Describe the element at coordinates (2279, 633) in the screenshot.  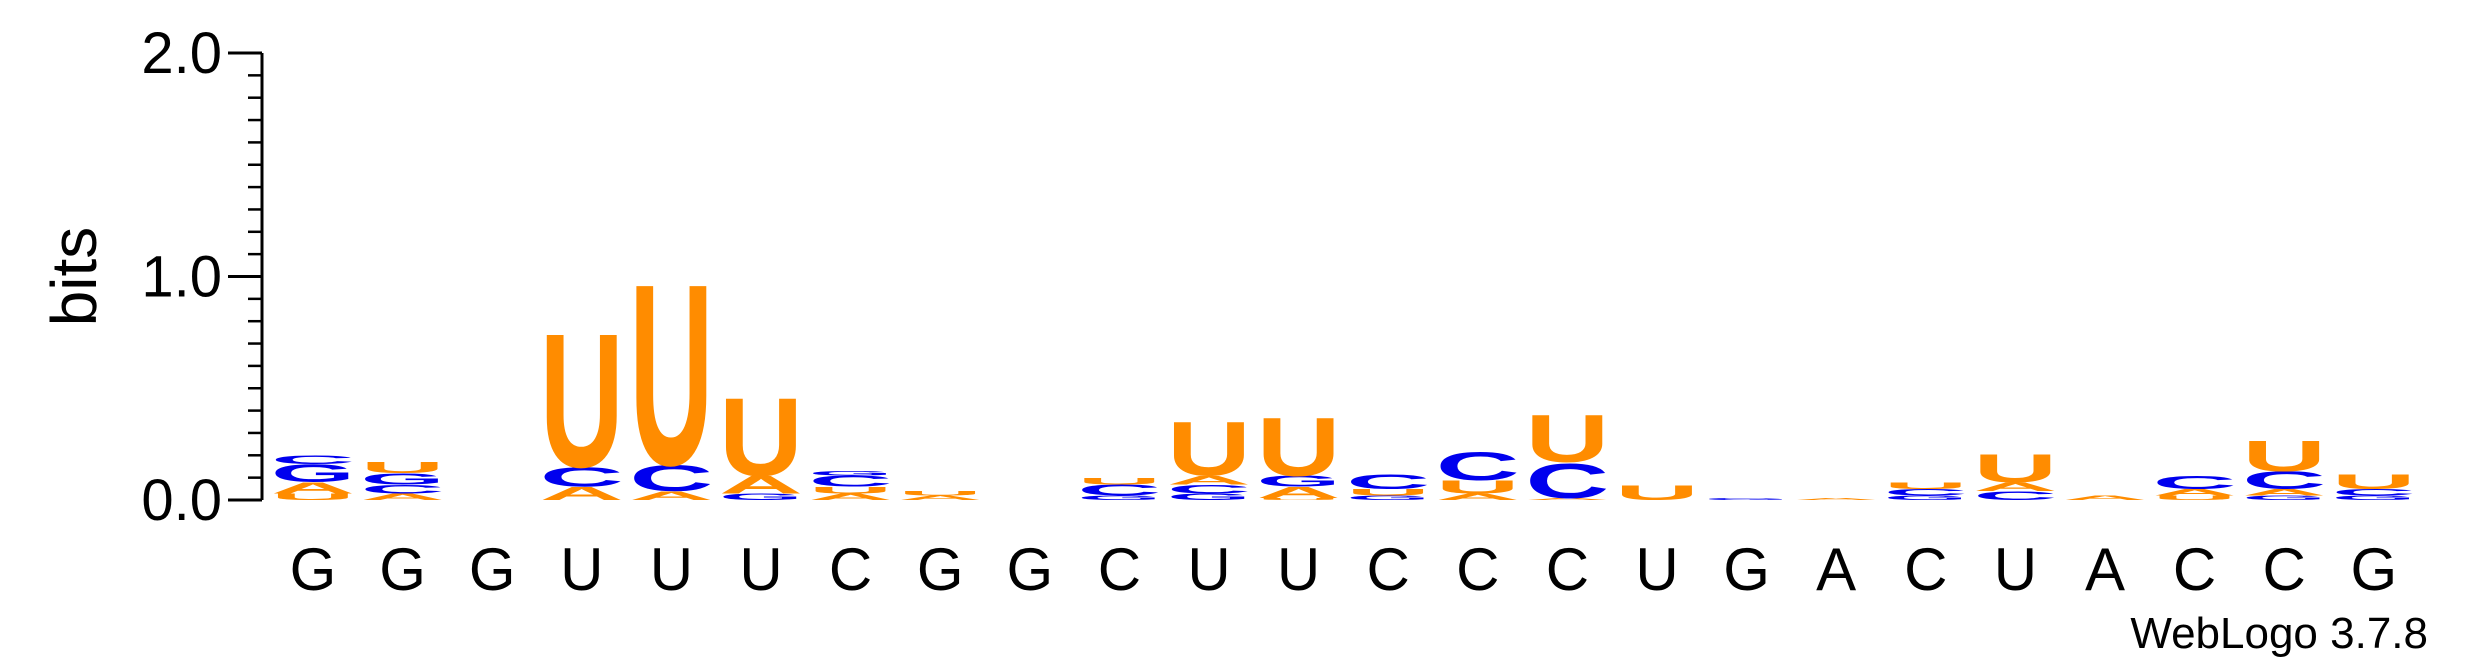
I see `credit-label: WebLogo 3.7.8` at that location.